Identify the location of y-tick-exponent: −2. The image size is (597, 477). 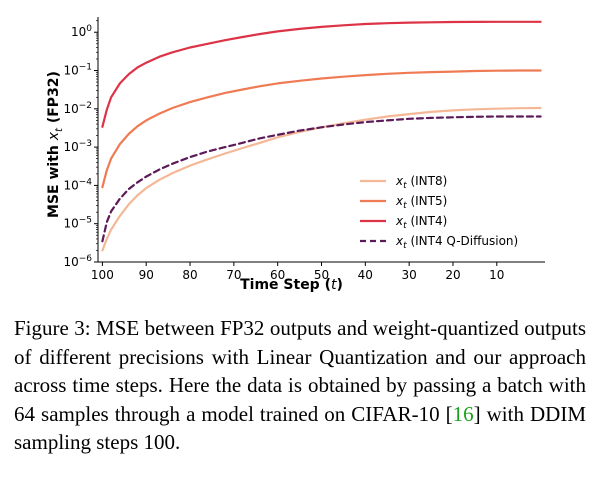
(85, 106).